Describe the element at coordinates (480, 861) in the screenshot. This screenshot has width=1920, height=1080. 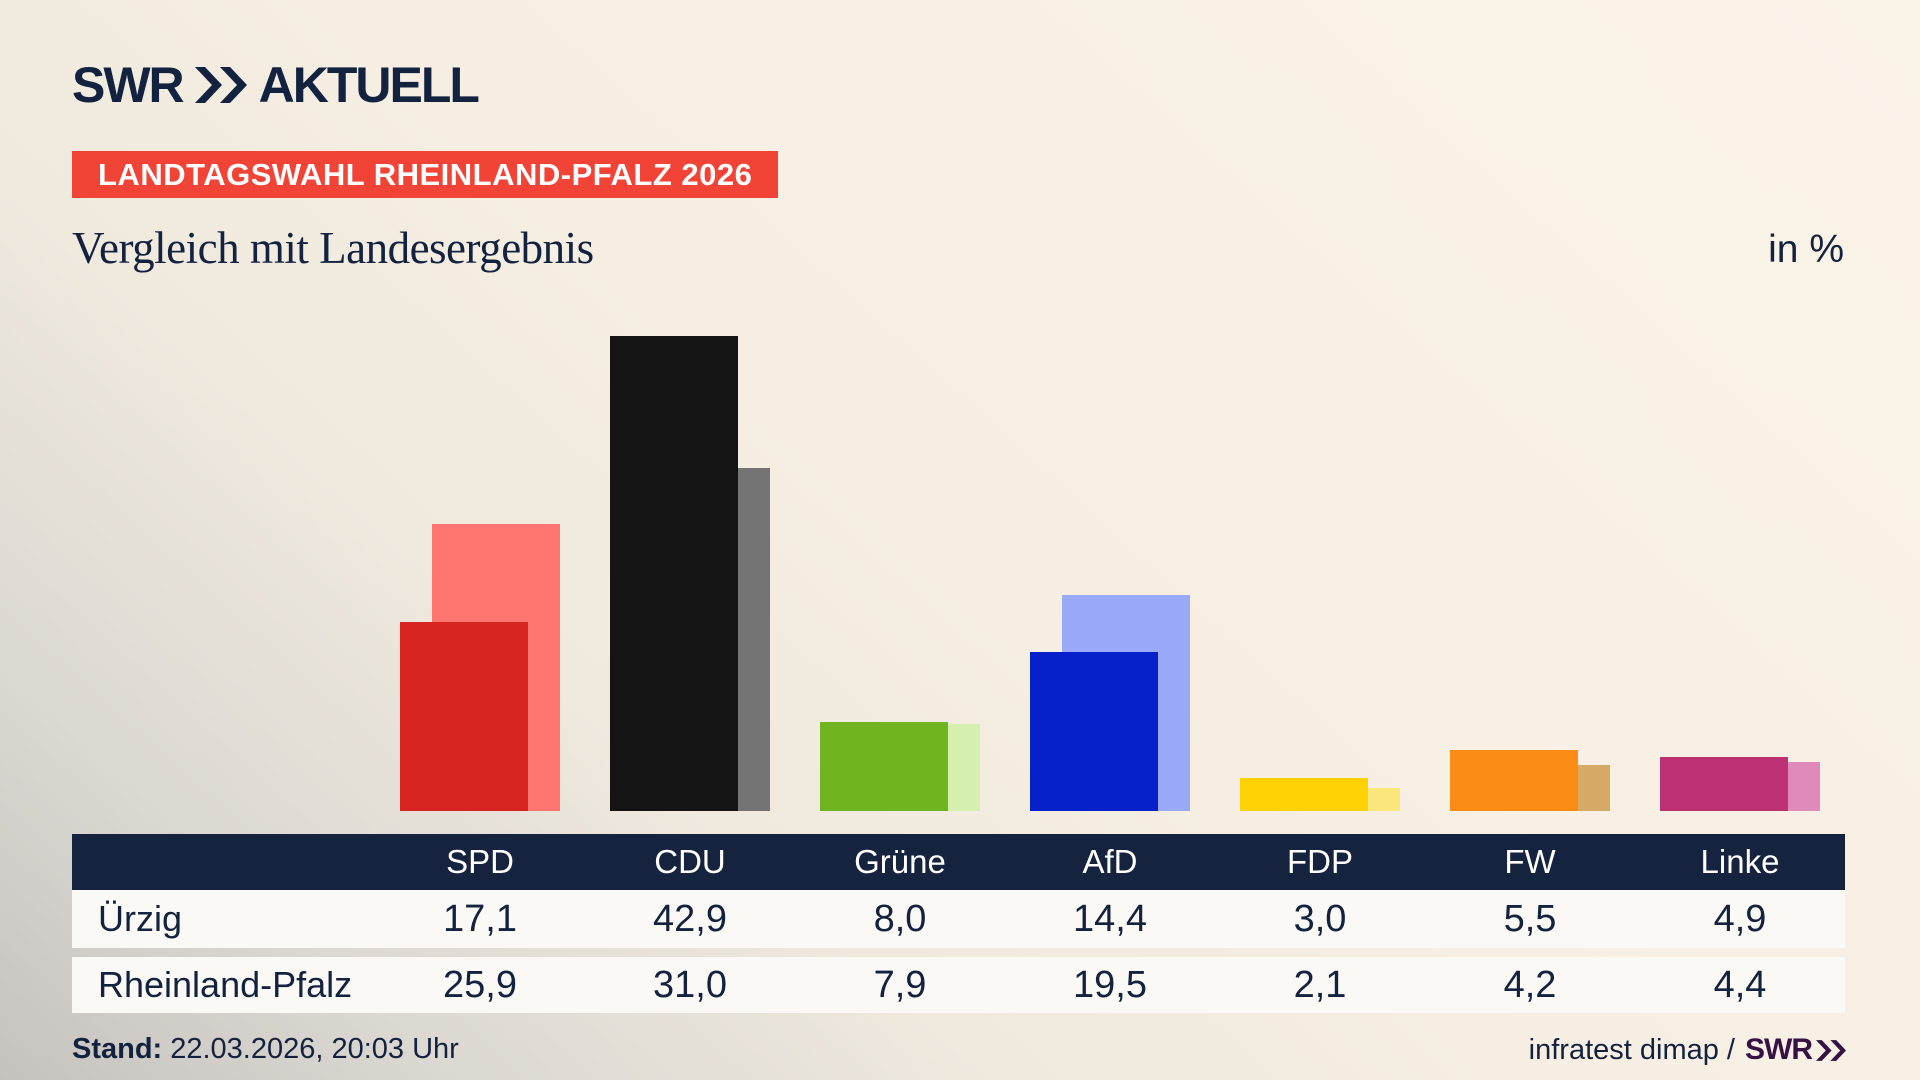
I see `table-header-SPD: SPD` at that location.